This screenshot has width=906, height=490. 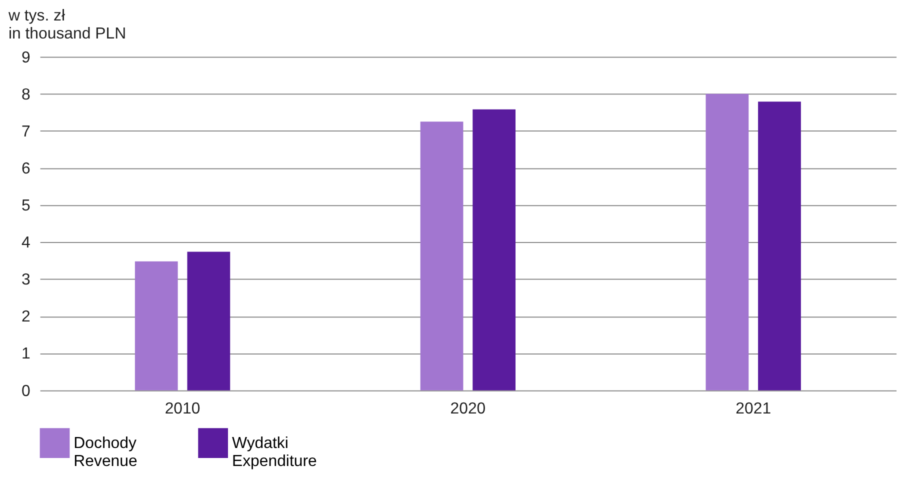 What do you see at coordinates (182, 409) in the screenshot?
I see `x-tick-label: 2010` at bounding box center [182, 409].